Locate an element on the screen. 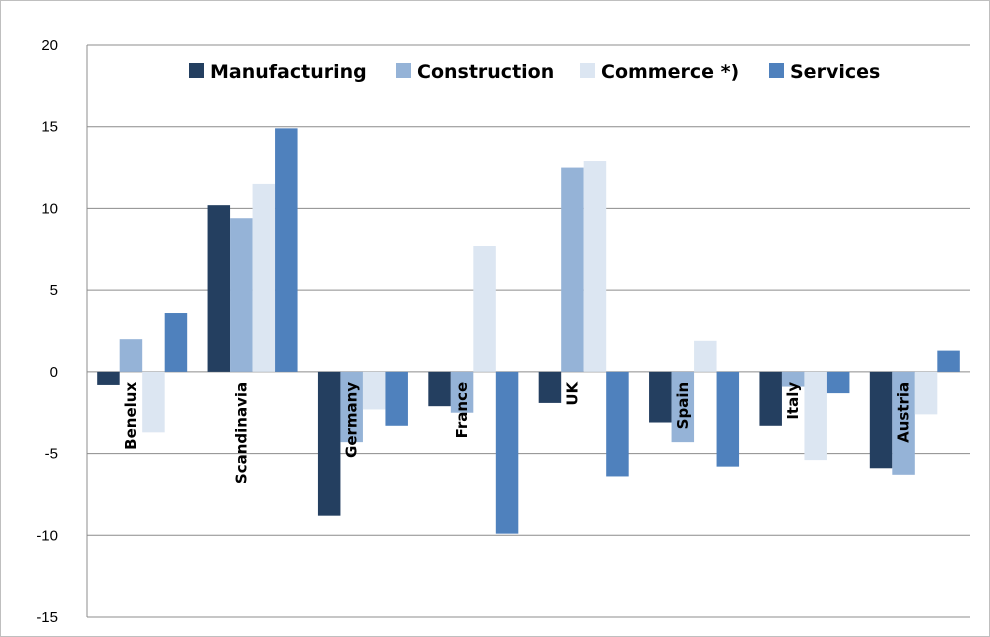 This screenshot has width=990, height=637. bar-france-services is located at coordinates (507, 452).